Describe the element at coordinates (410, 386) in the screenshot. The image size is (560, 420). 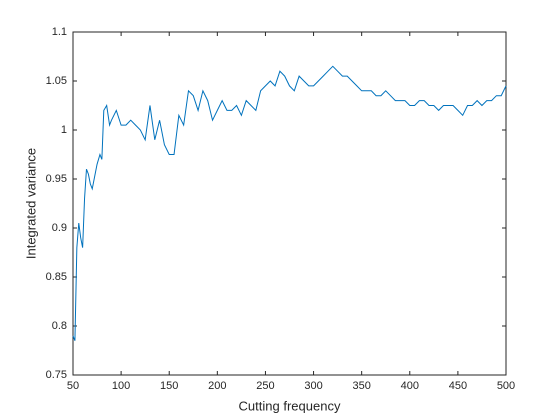
I see `x-tick-label: 400` at that location.